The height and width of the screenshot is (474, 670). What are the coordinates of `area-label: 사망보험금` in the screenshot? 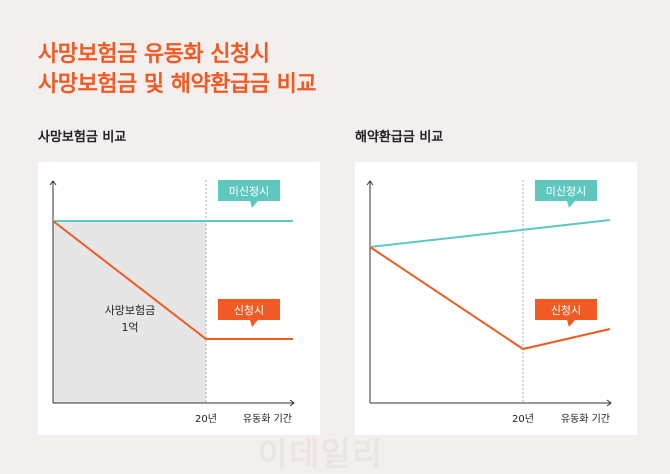 It's located at (130, 310).